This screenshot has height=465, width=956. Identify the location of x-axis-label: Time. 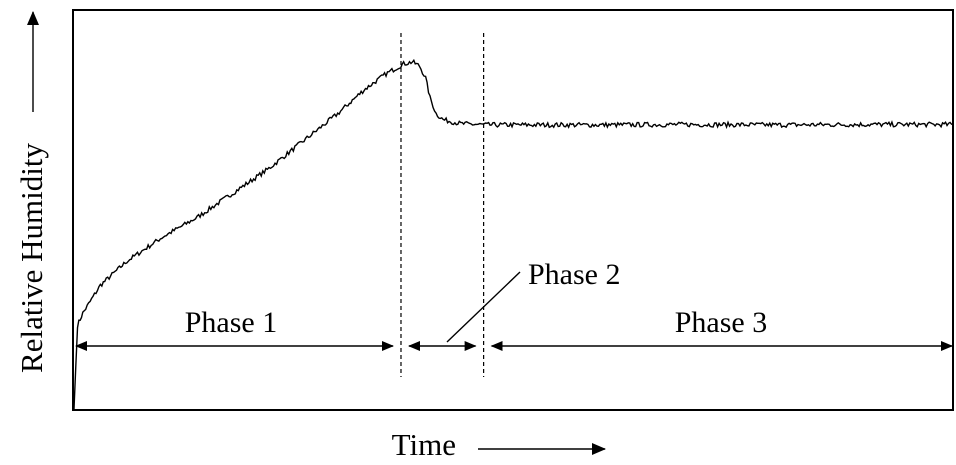
(424, 444).